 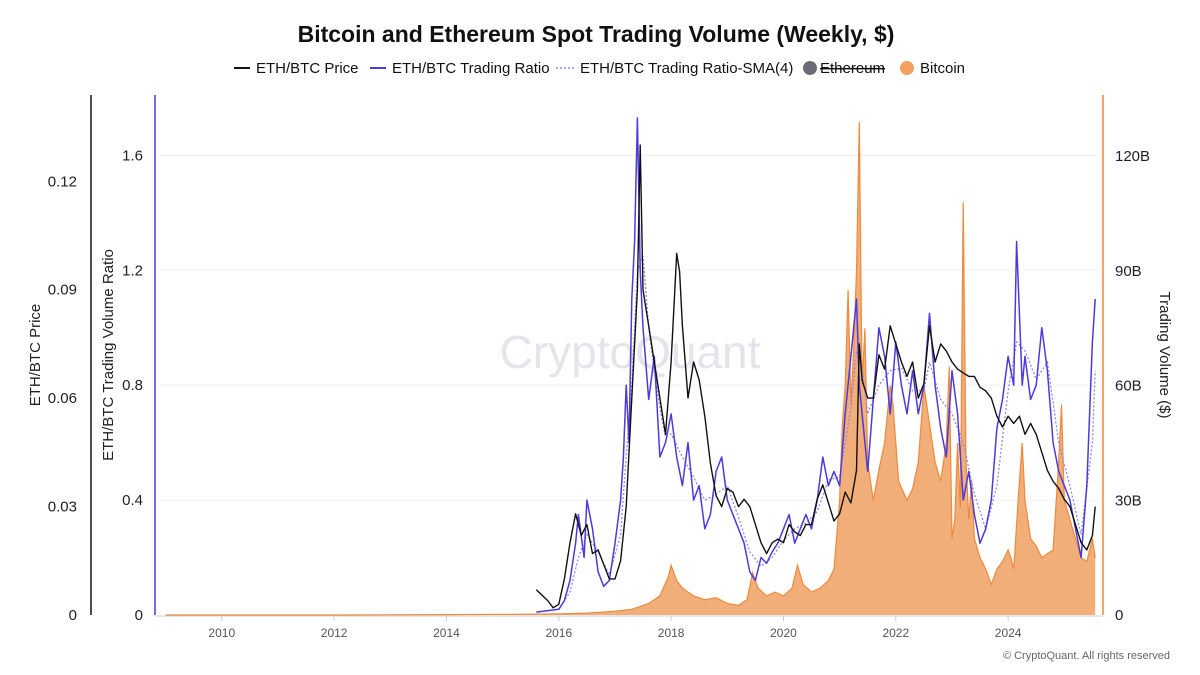 I want to click on ratio-tick-3: 1.2, so click(x=132, y=270).